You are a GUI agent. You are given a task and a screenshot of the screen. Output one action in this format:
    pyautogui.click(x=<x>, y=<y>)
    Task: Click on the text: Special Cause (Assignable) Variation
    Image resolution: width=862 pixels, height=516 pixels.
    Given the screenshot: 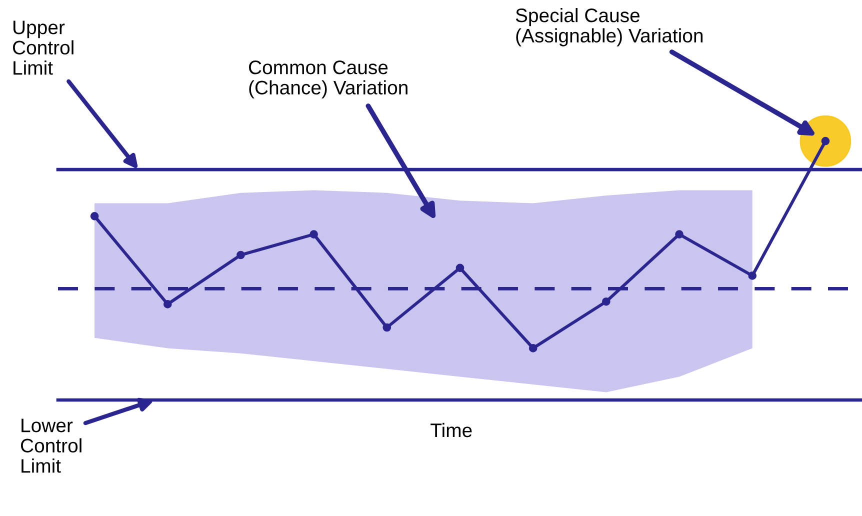 What is the action you would take?
    pyautogui.click(x=609, y=27)
    